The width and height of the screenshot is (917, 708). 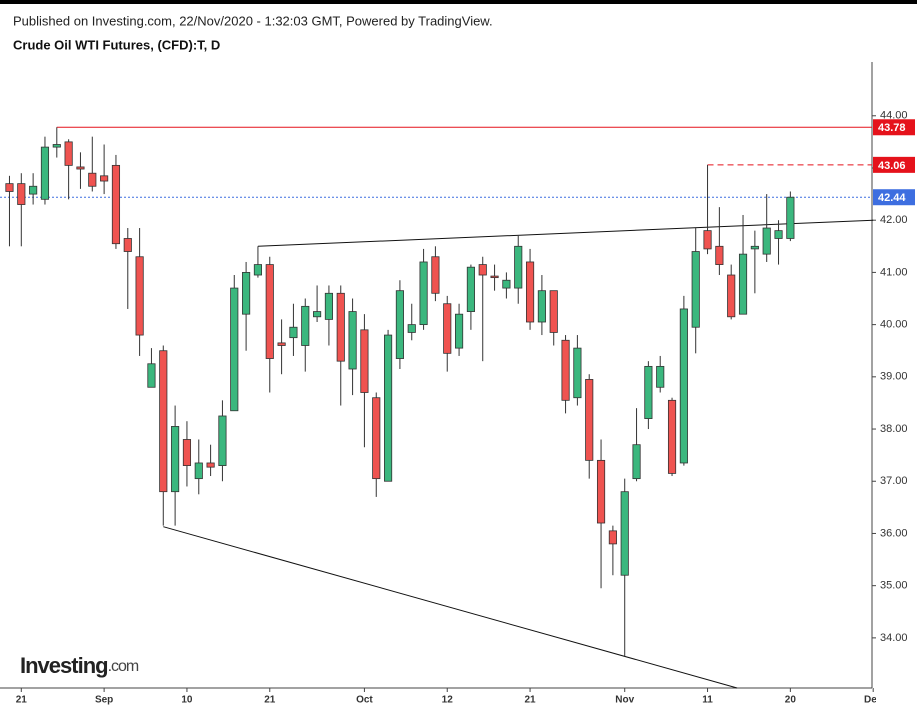 What do you see at coordinates (64, 665) in the screenshot?
I see `logo-main: Investing` at bounding box center [64, 665].